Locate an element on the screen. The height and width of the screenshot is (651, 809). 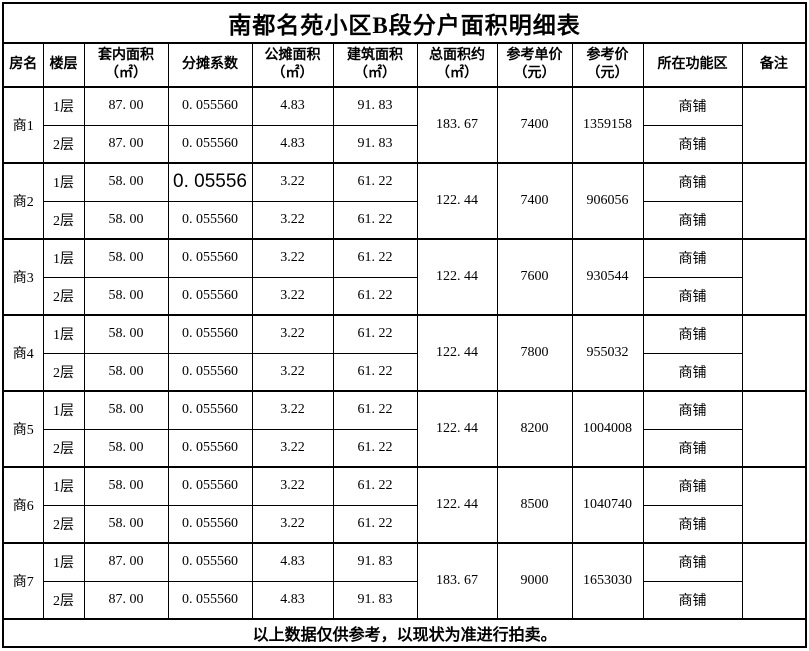
cell-unit-price: 7800 is located at coordinates (534, 353).